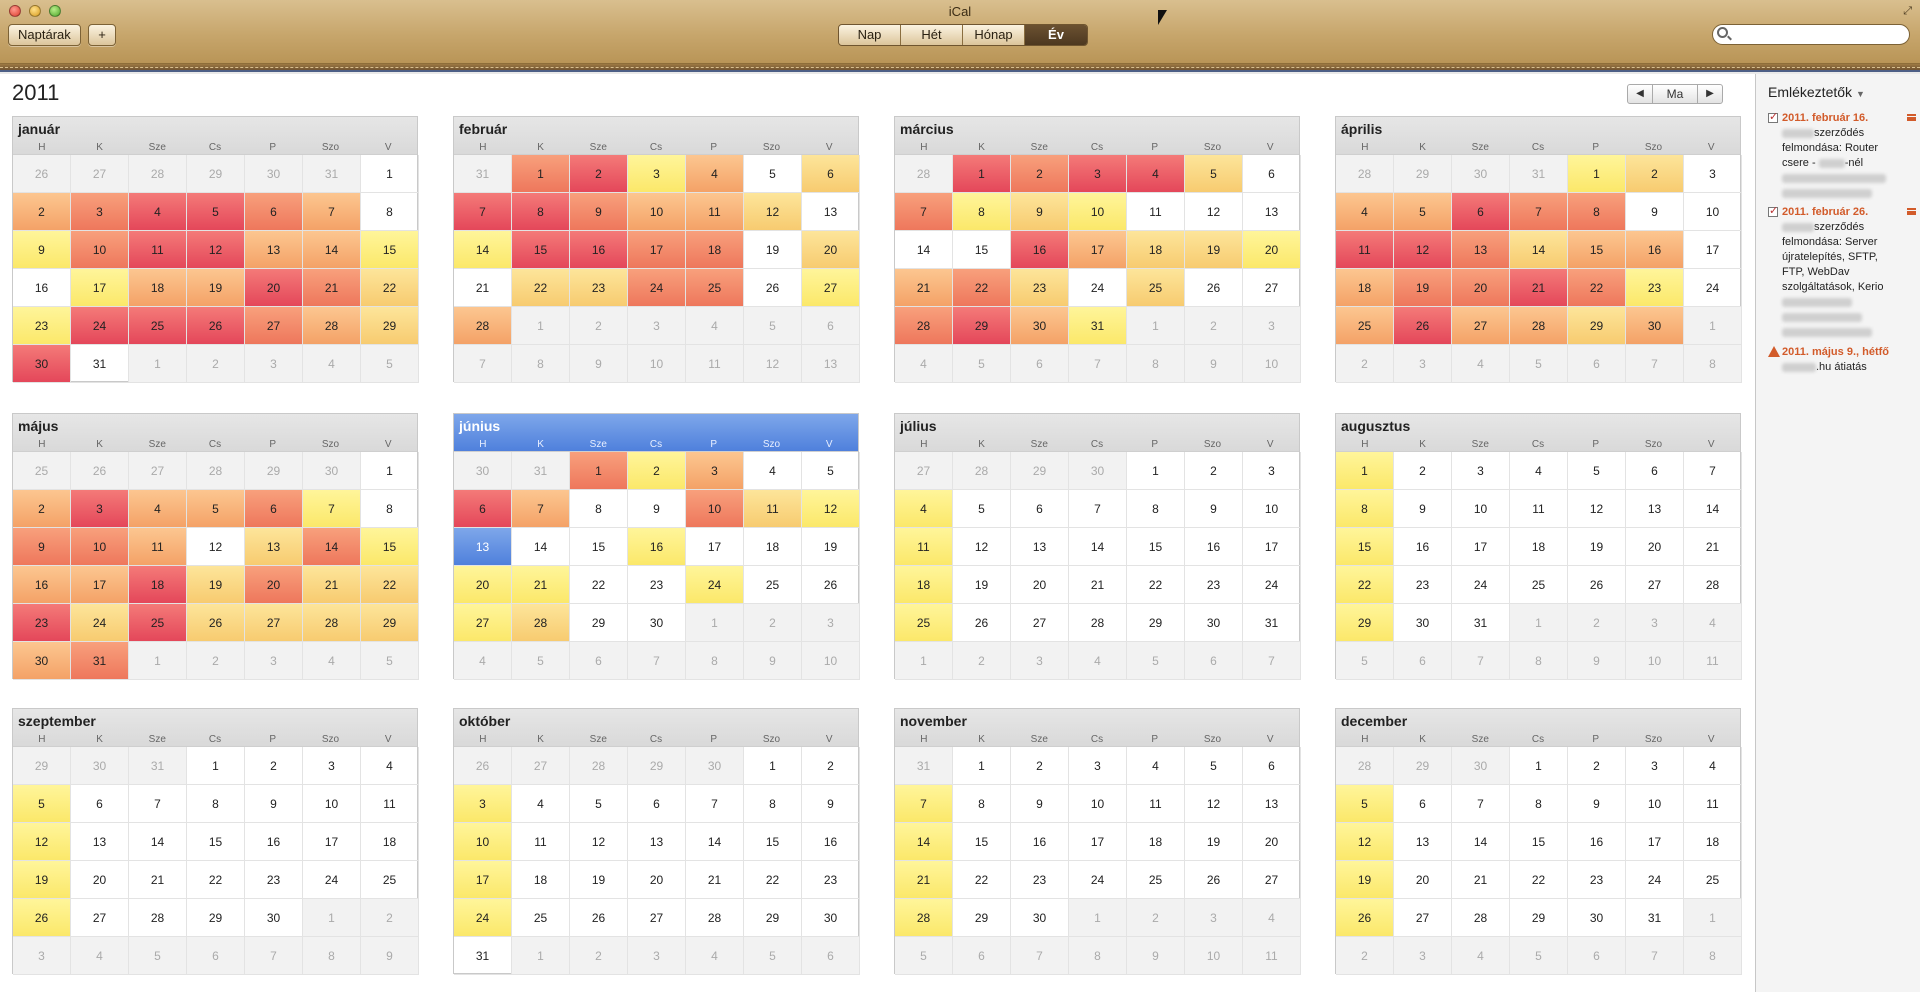 This screenshot has width=1920, height=992. I want to click on checkbox-icon, so click(1773, 210).